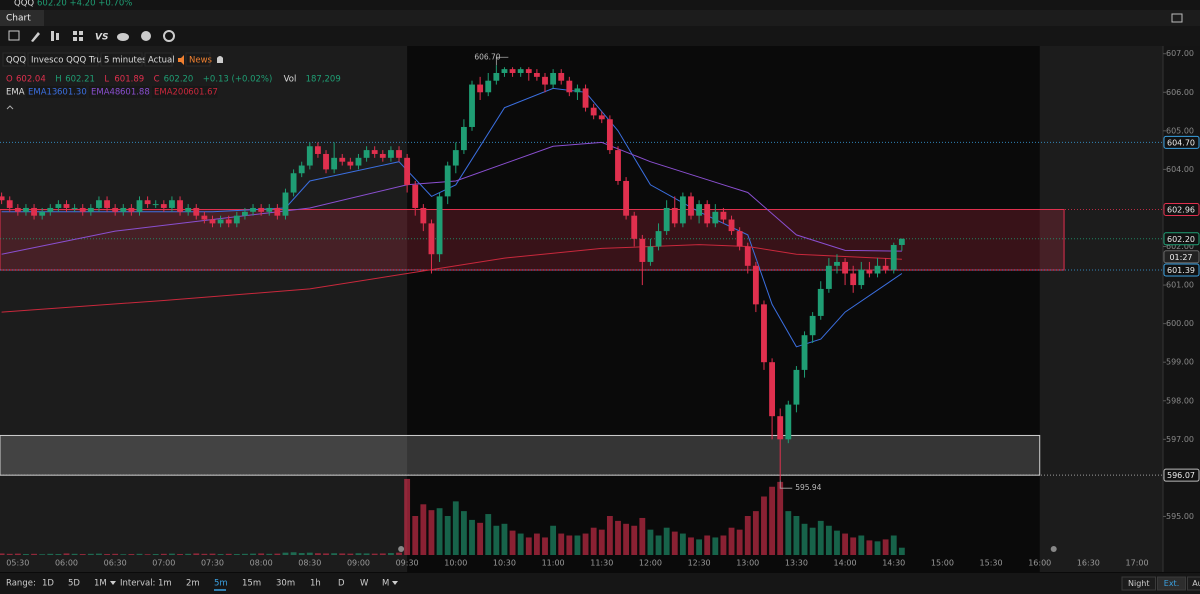 The image size is (1200, 594). What do you see at coordinates (600, 583) in the screenshot?
I see `bottom-bar` at bounding box center [600, 583].